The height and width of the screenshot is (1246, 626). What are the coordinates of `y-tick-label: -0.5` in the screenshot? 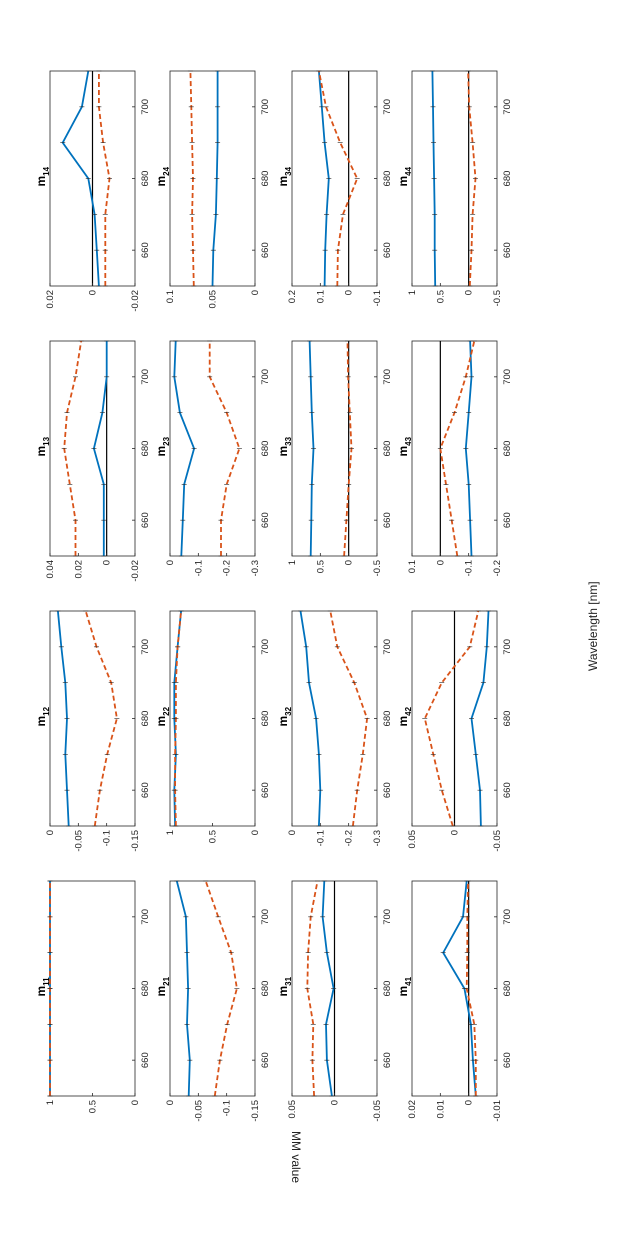 It's located at (377, 568).